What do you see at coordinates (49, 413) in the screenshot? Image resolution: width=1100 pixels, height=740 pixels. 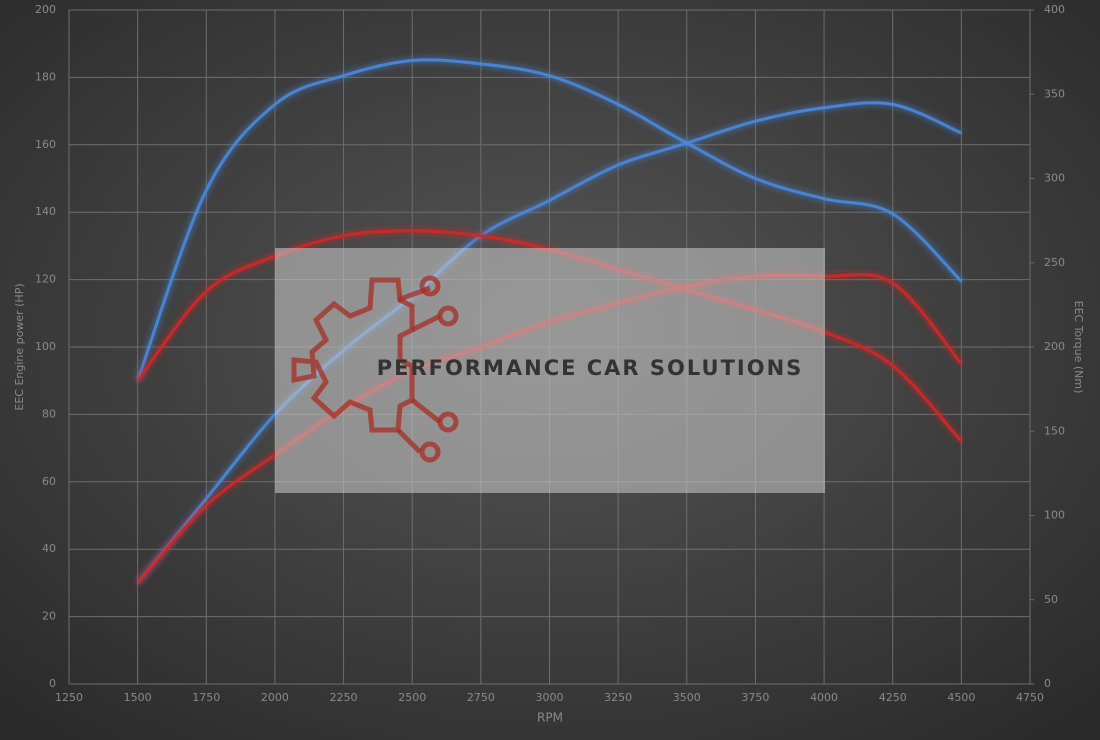 I see `y-tick-label: 80` at bounding box center [49, 413].